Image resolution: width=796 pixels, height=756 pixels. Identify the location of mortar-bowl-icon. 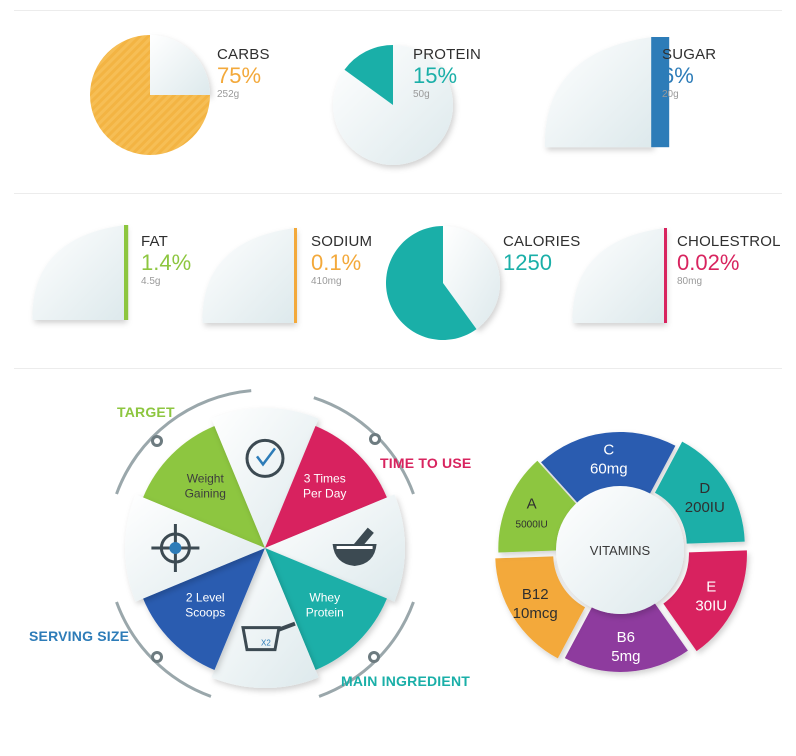
(354, 546).